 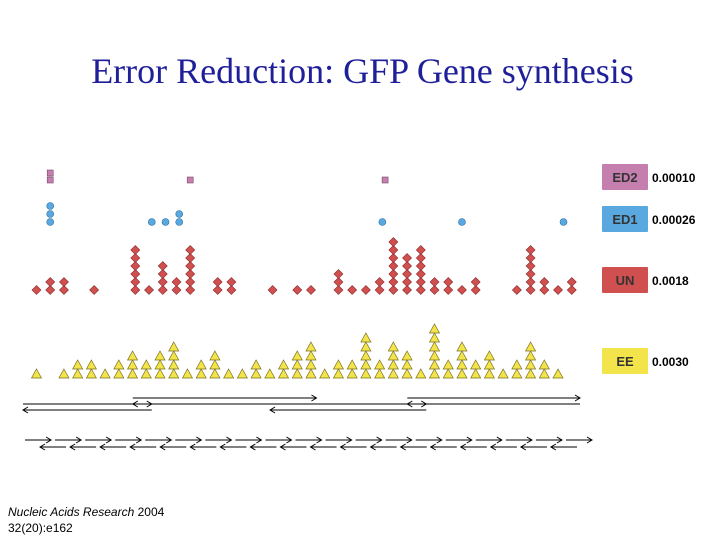 What do you see at coordinates (362, 71) in the screenshot?
I see `slide-title: Error Reduction: GFP Gene synthesis` at bounding box center [362, 71].